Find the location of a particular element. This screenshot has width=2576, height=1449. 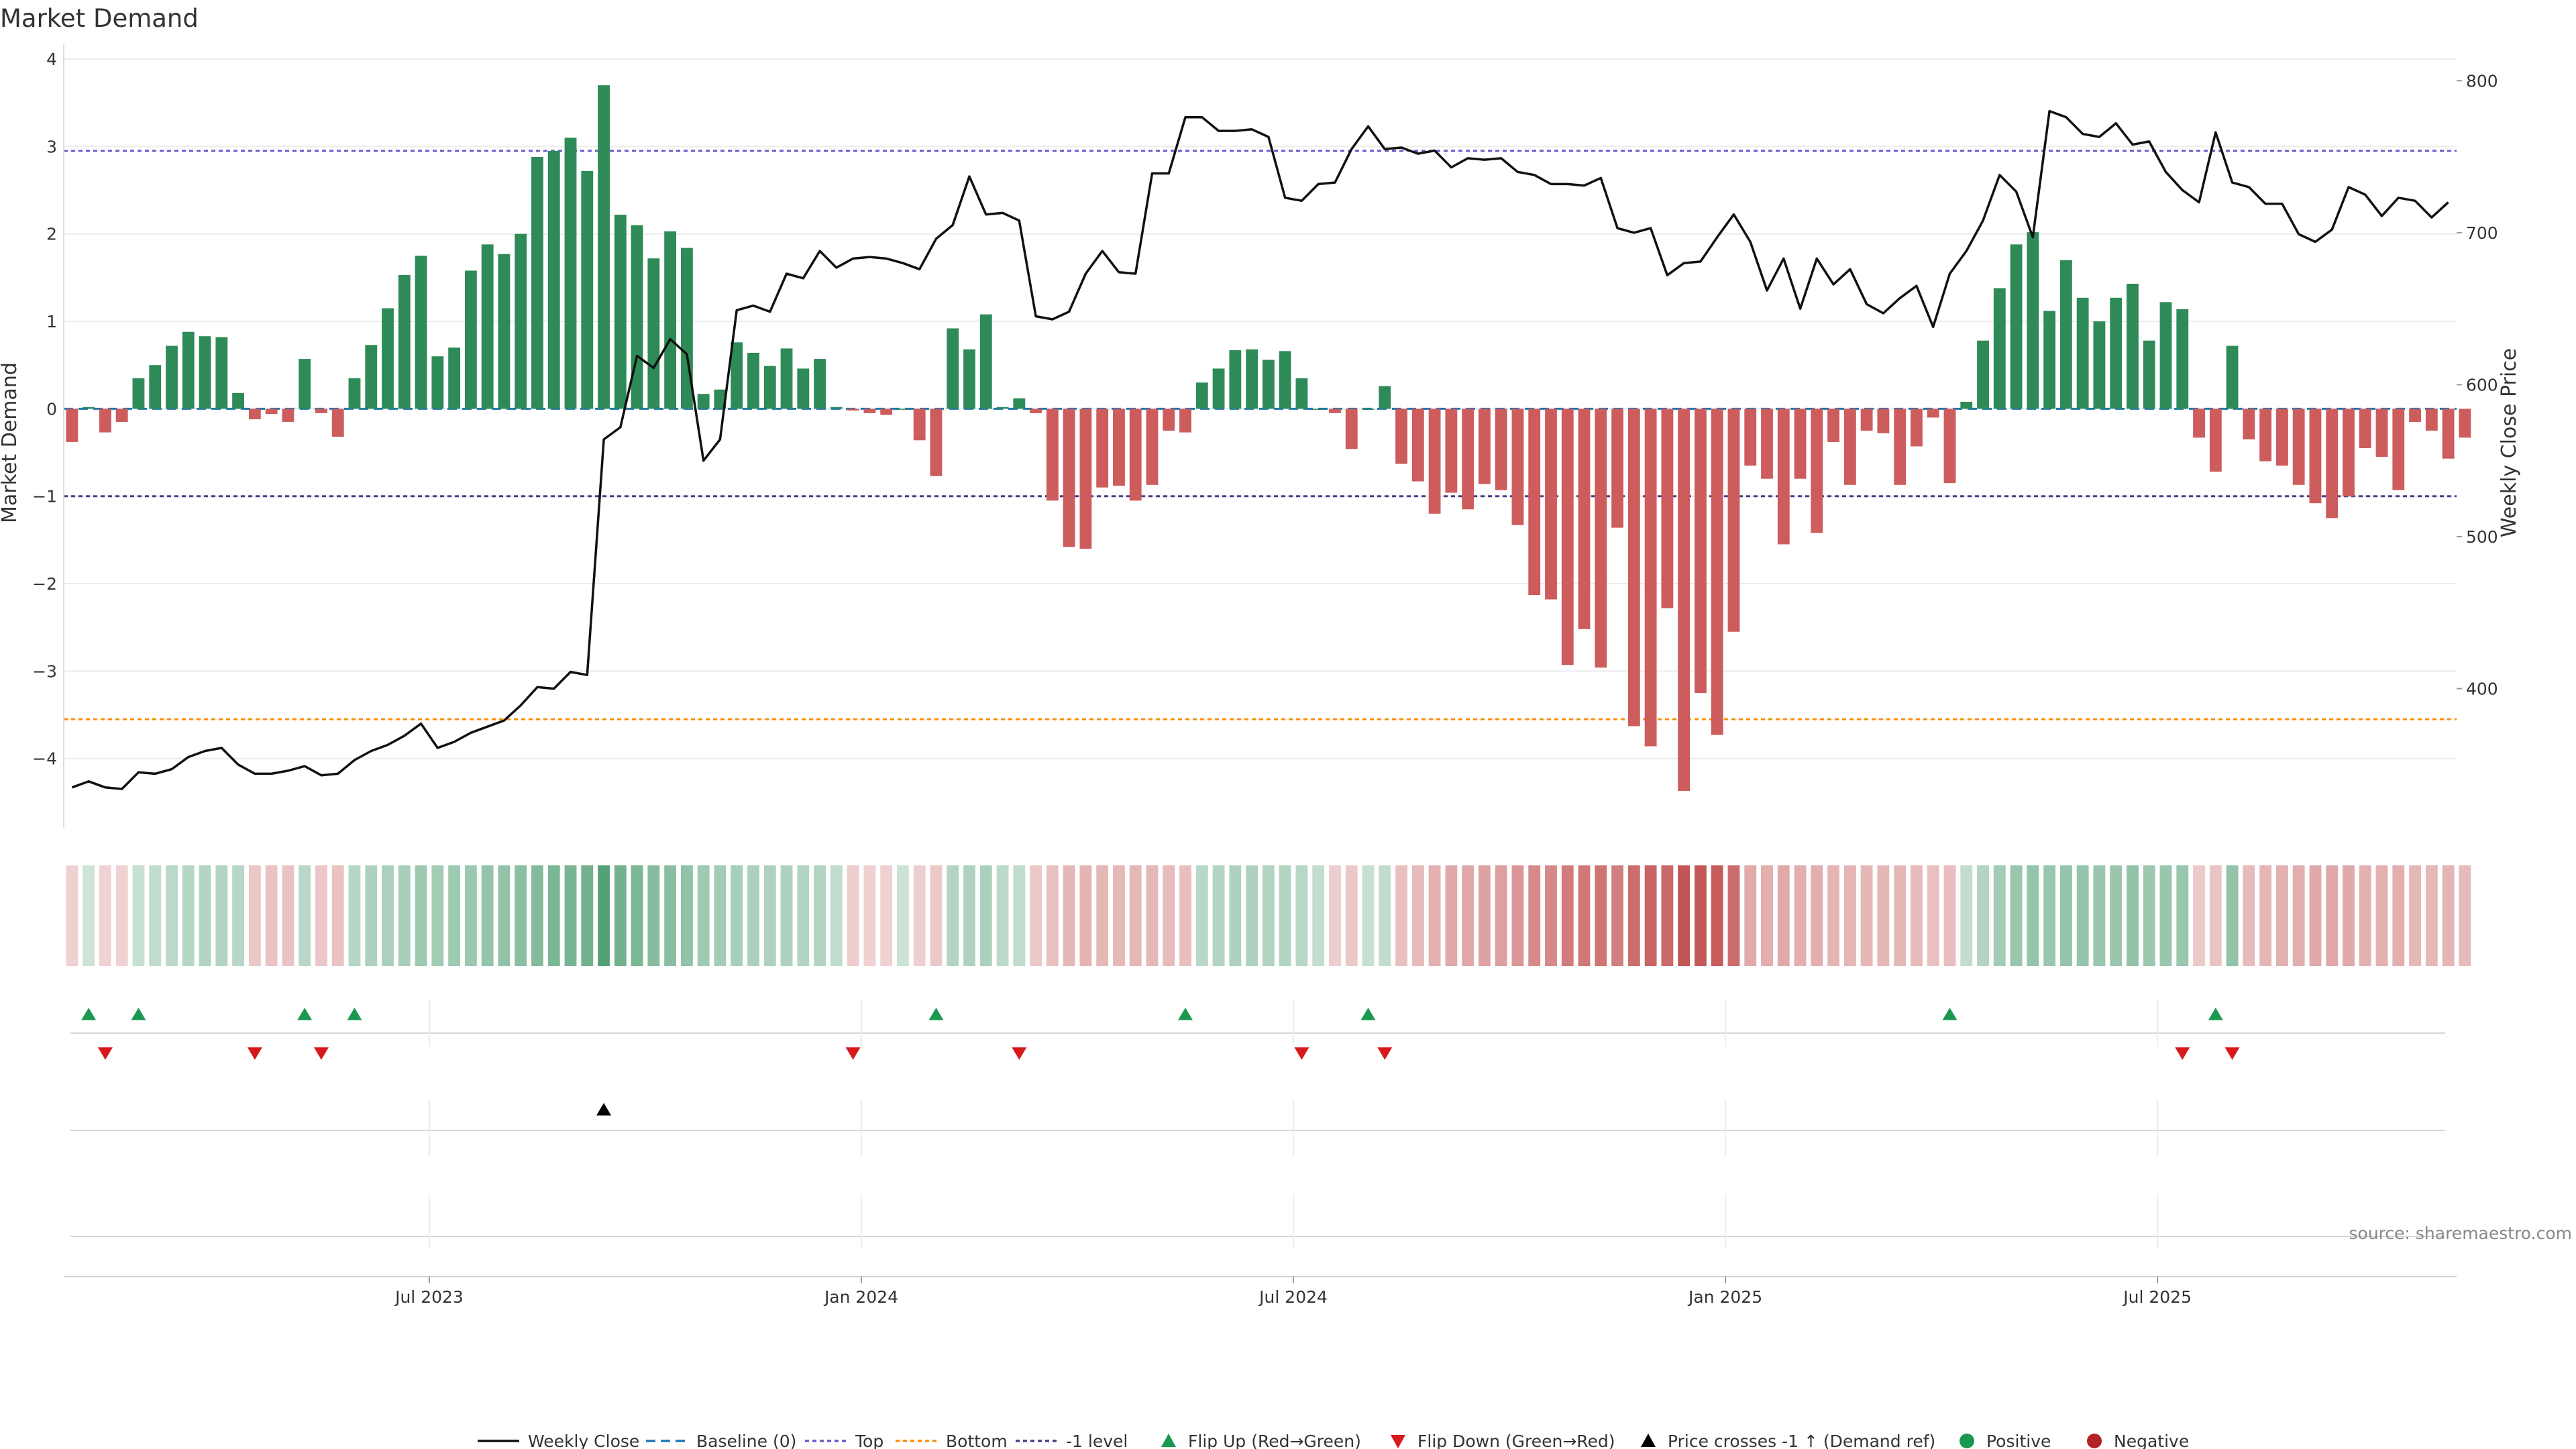

y-tick-label: 3 is located at coordinates (51, 146).